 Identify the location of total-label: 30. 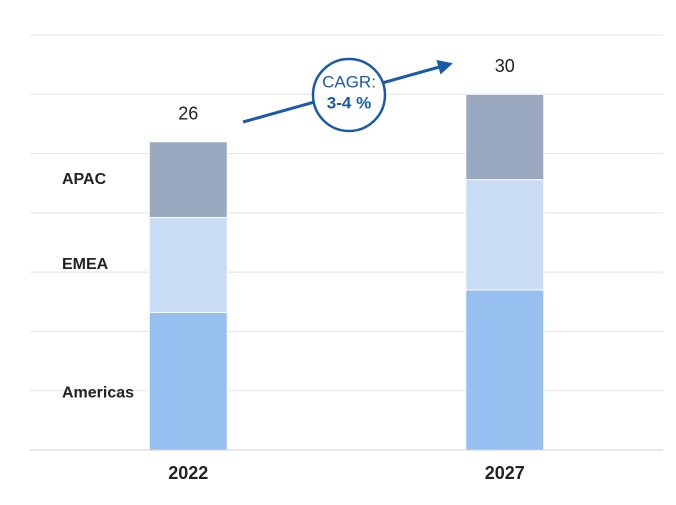
(505, 66).